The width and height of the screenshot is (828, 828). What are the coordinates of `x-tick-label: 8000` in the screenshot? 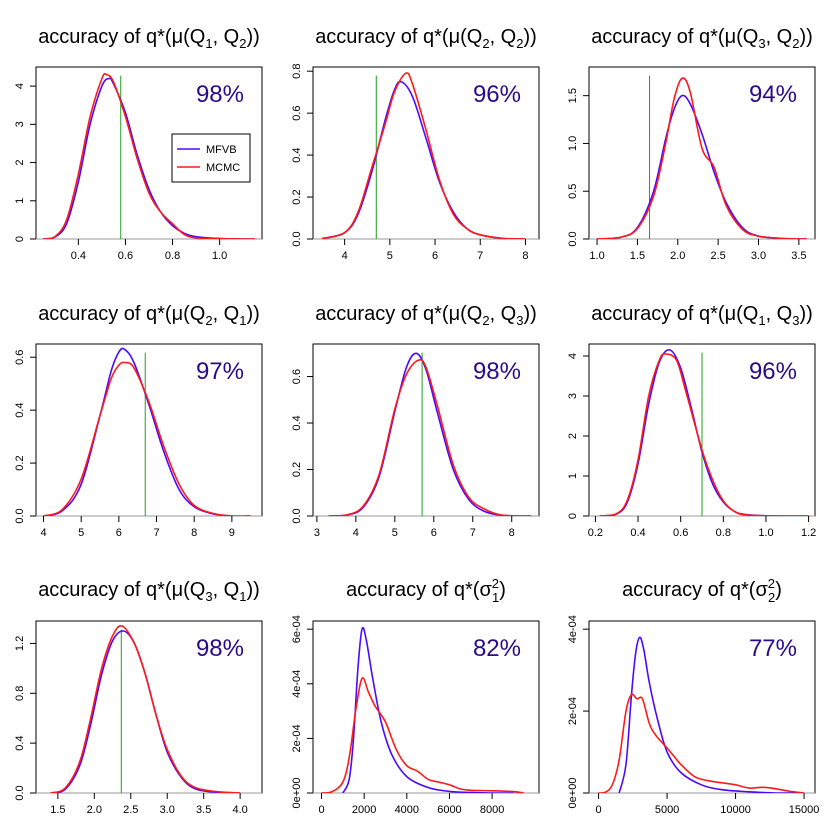 It's located at (492, 810).